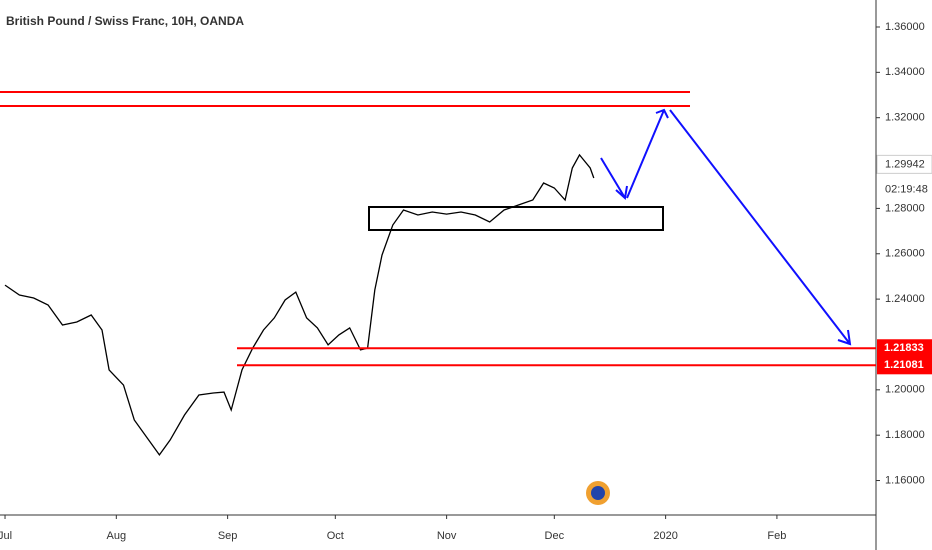 This screenshot has width=932, height=550. I want to click on consolidation-box, so click(516, 218).